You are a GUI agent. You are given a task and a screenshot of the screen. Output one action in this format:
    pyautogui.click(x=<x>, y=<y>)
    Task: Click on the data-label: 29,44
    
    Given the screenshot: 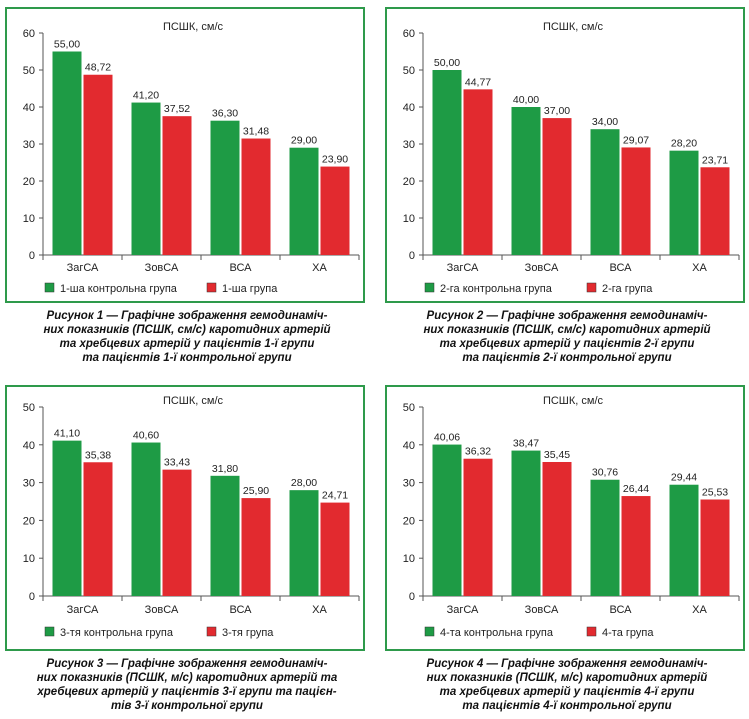 What is the action you would take?
    pyautogui.click(x=684, y=478)
    